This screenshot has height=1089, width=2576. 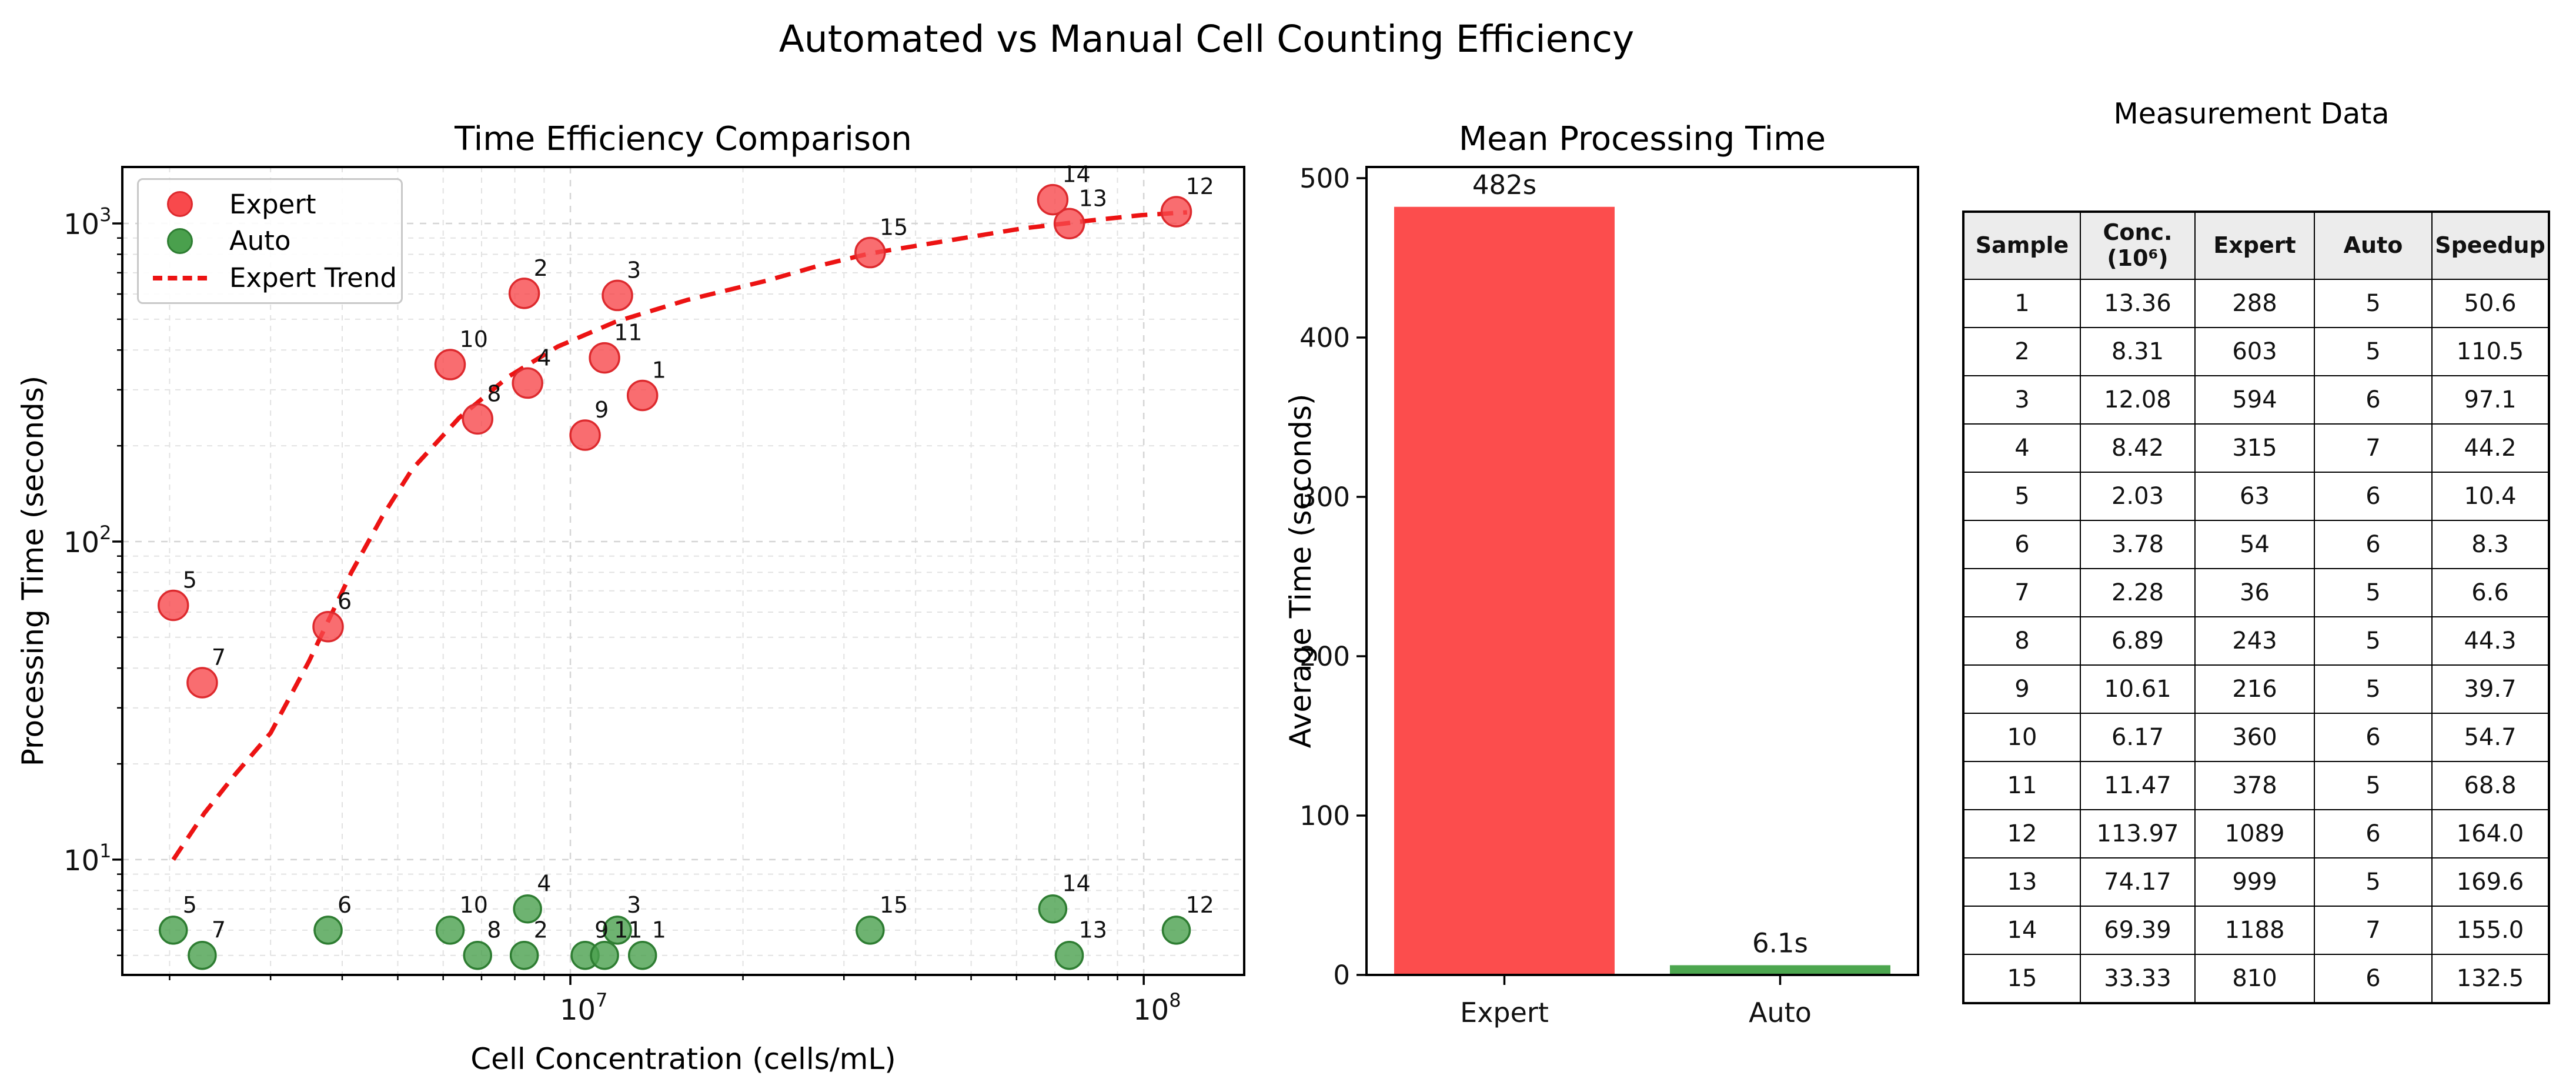 I want to click on legend-item-trend: Expert Trend, so click(x=274, y=278).